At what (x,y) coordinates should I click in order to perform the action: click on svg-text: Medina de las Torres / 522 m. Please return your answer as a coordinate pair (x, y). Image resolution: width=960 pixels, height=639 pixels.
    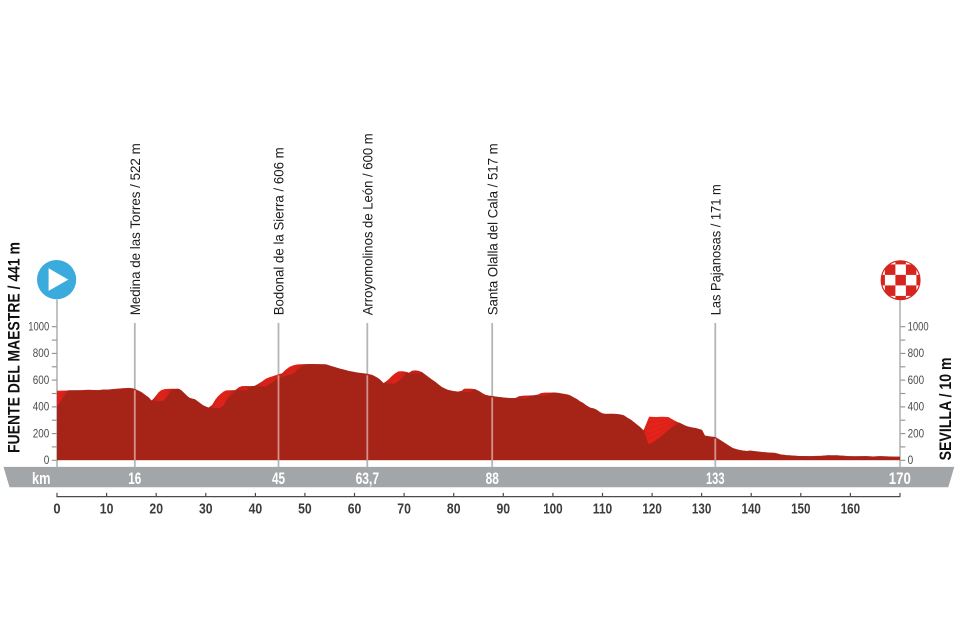
    Looking at the image, I should click on (135, 229).